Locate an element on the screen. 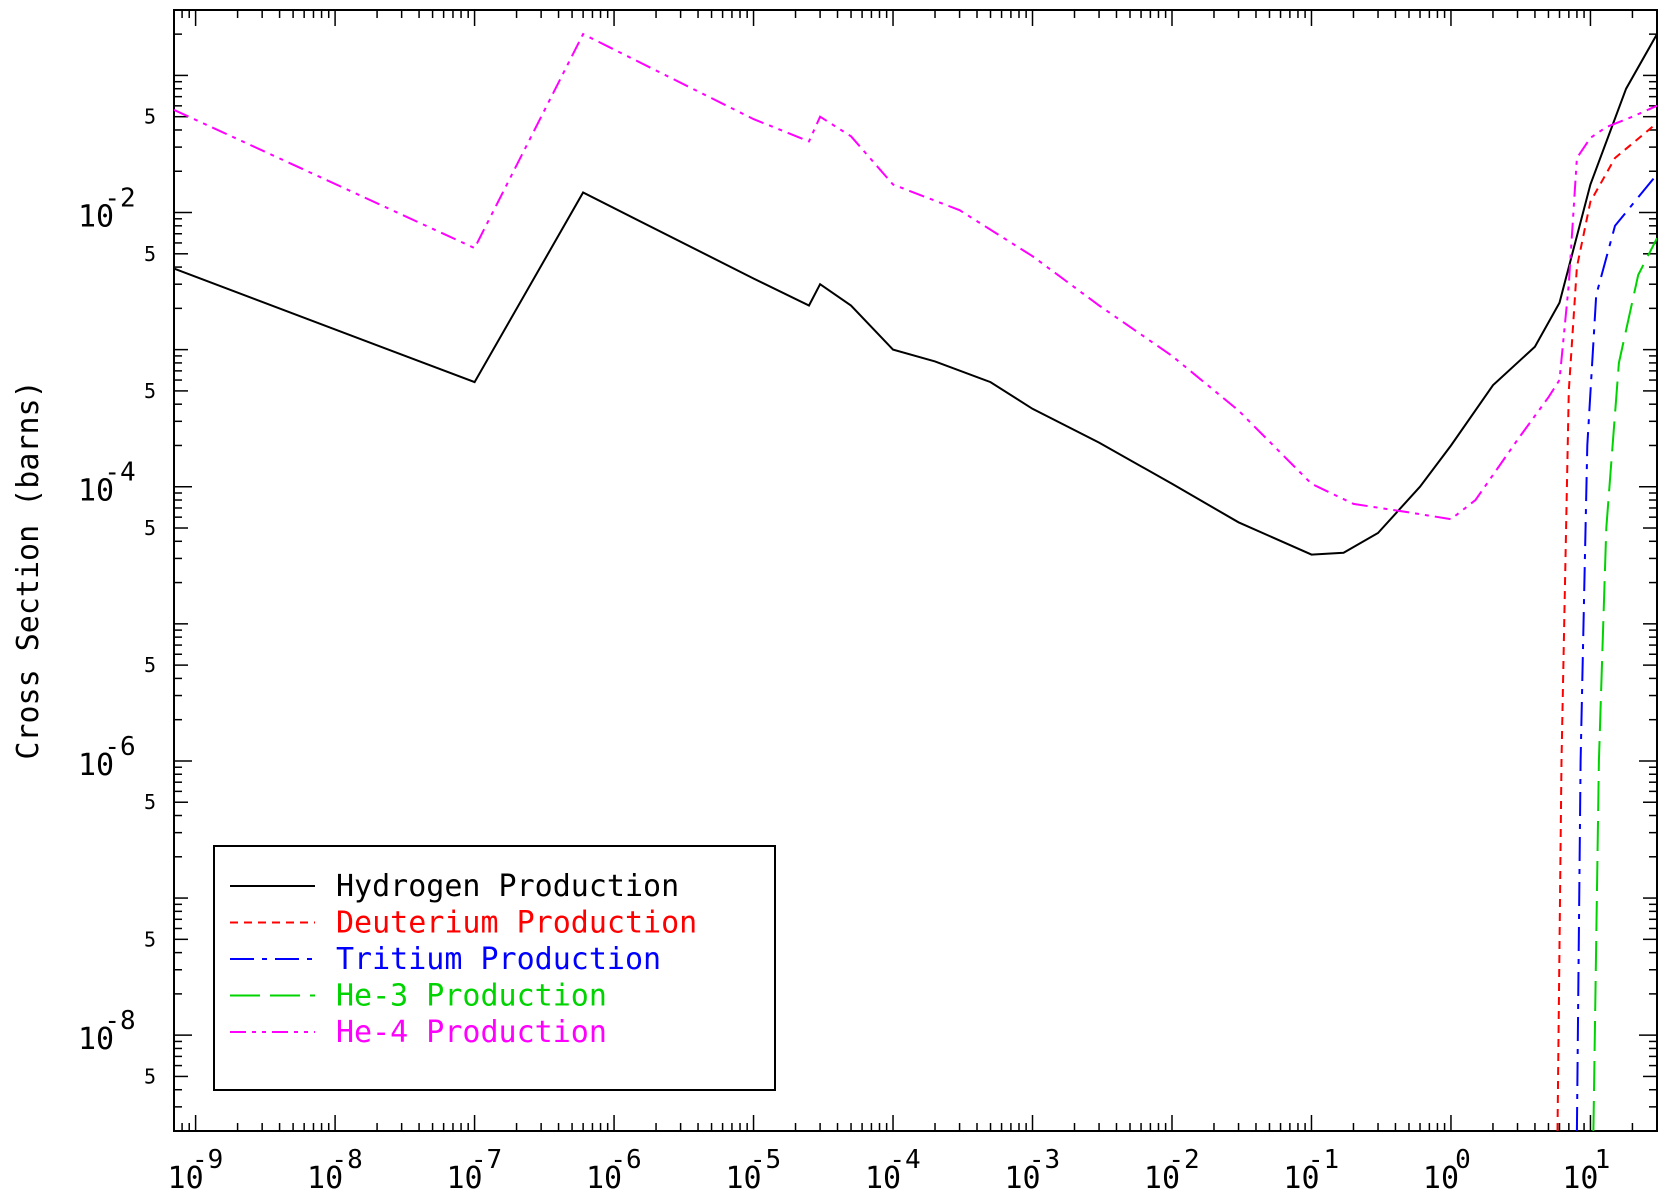  x-tick-label-exponent: -3 is located at coordinates (1044, 1160).